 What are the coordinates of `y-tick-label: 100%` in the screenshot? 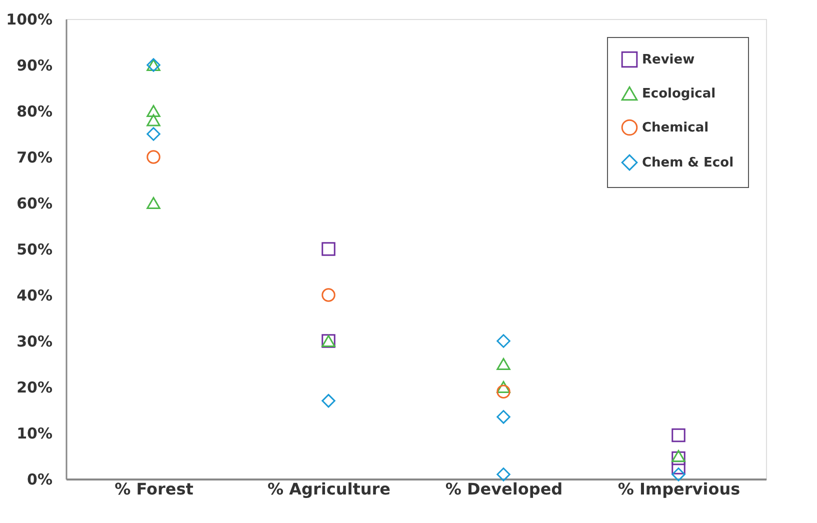 It's located at (29, 19).